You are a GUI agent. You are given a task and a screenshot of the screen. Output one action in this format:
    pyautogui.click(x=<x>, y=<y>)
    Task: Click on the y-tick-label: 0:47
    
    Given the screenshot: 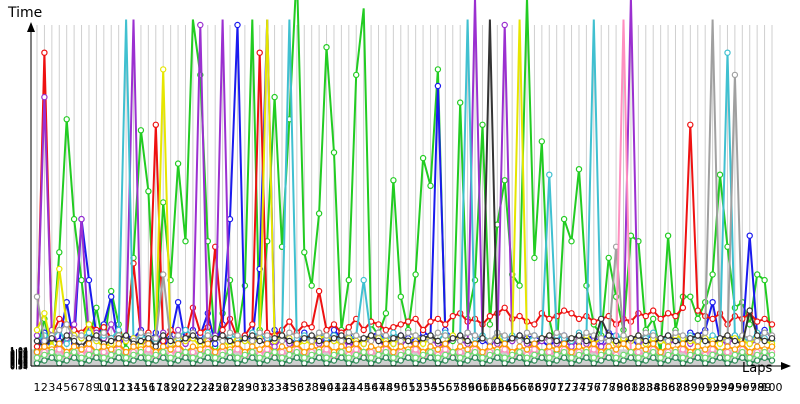 What is the action you would take?
    pyautogui.click(x=19, y=359)
    